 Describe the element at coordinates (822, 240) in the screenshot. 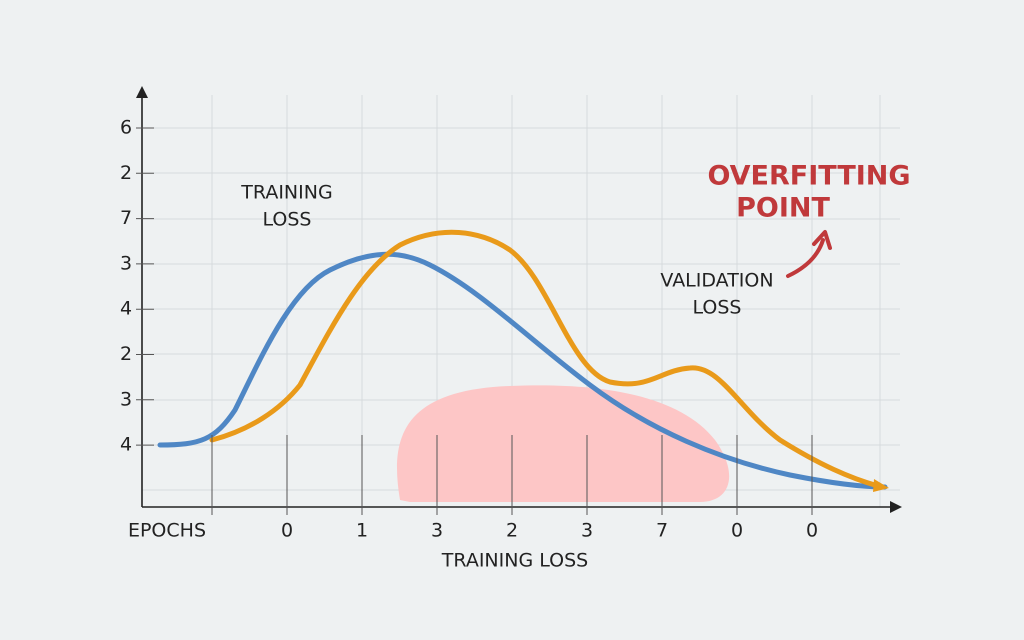

I see `overfit-arrow-head` at that location.